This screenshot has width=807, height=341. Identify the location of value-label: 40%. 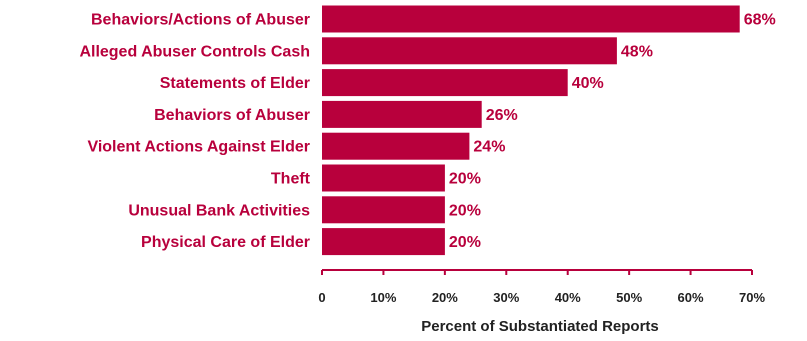
(588, 83).